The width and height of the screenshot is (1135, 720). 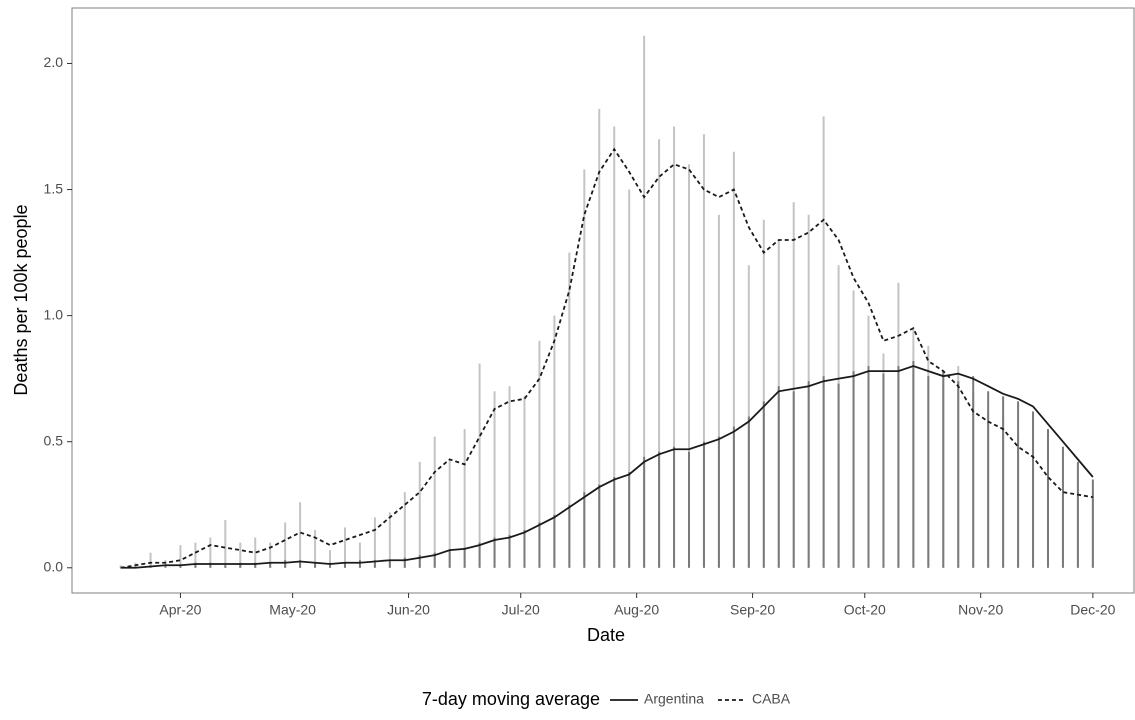 I want to click on y-tick-label: 1.0, so click(x=54, y=314).